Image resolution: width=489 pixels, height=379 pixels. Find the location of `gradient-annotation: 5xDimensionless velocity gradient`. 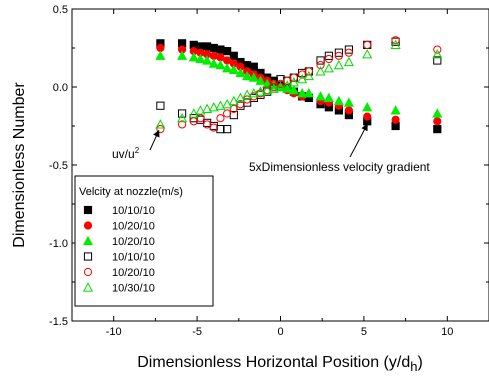

gradient-annotation: 5xDimensionless velocity gradient is located at coordinates (339, 148).